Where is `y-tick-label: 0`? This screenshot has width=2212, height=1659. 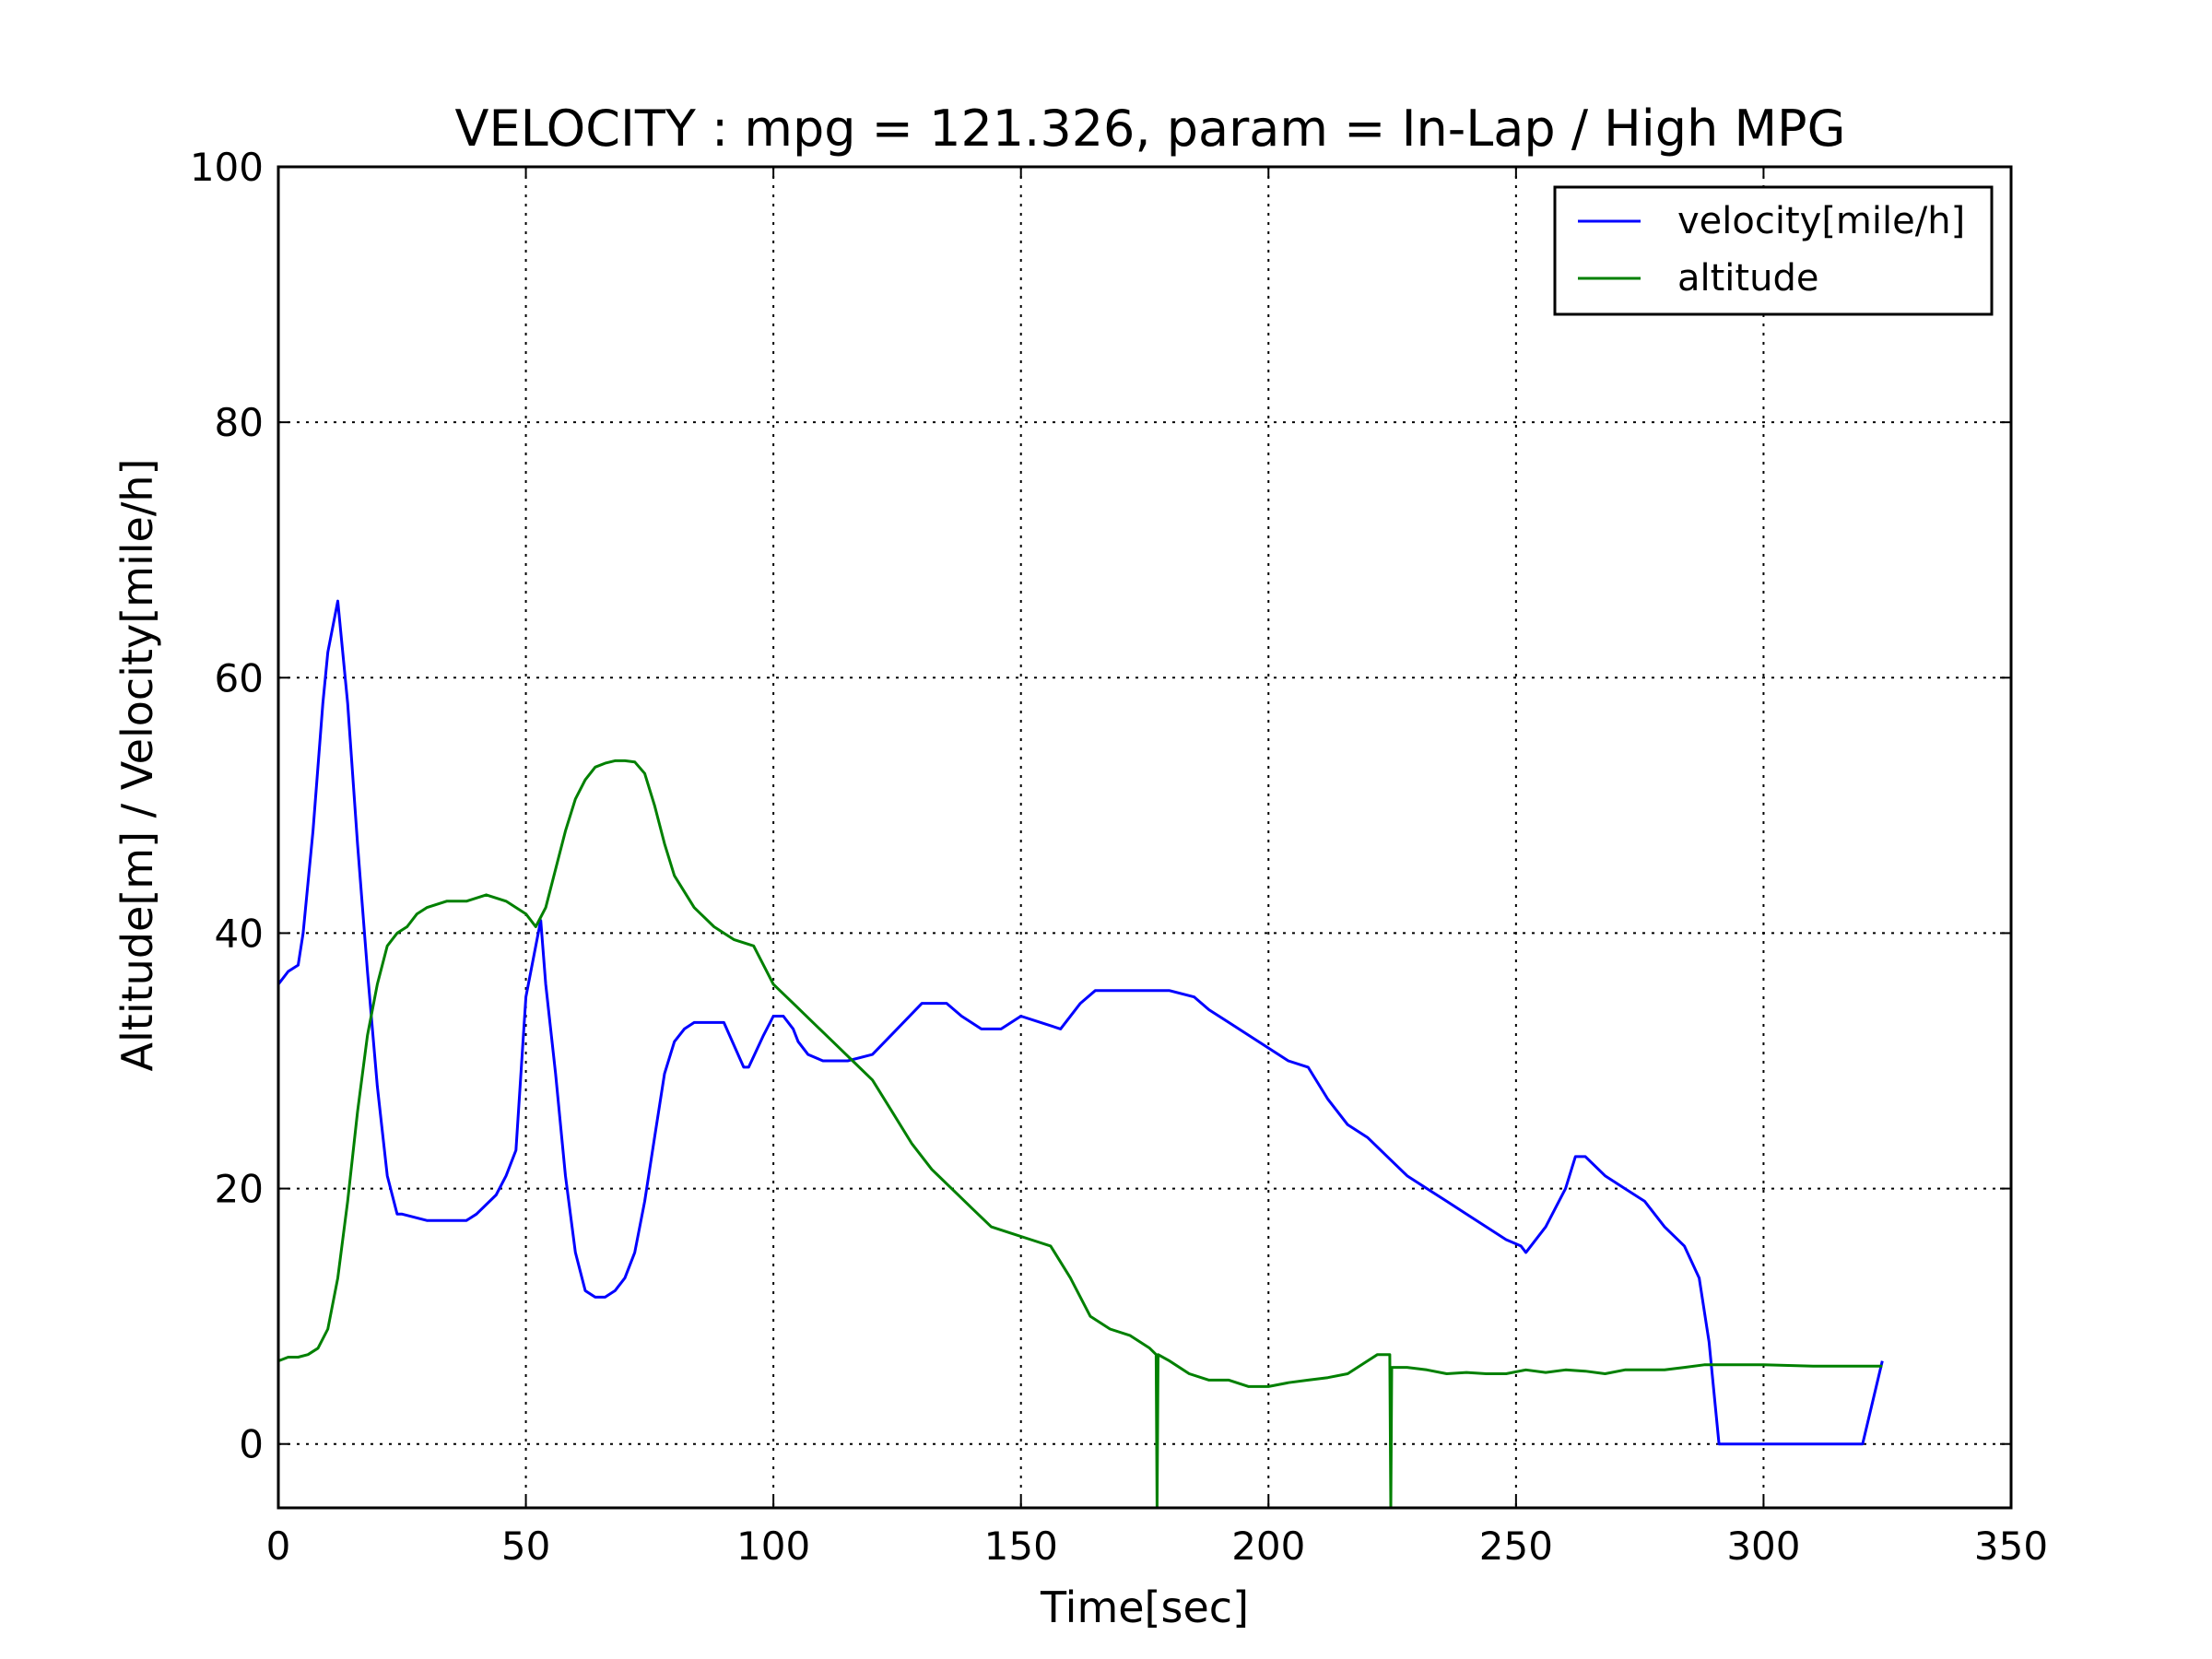
y-tick-label: 0 is located at coordinates (251, 1444).